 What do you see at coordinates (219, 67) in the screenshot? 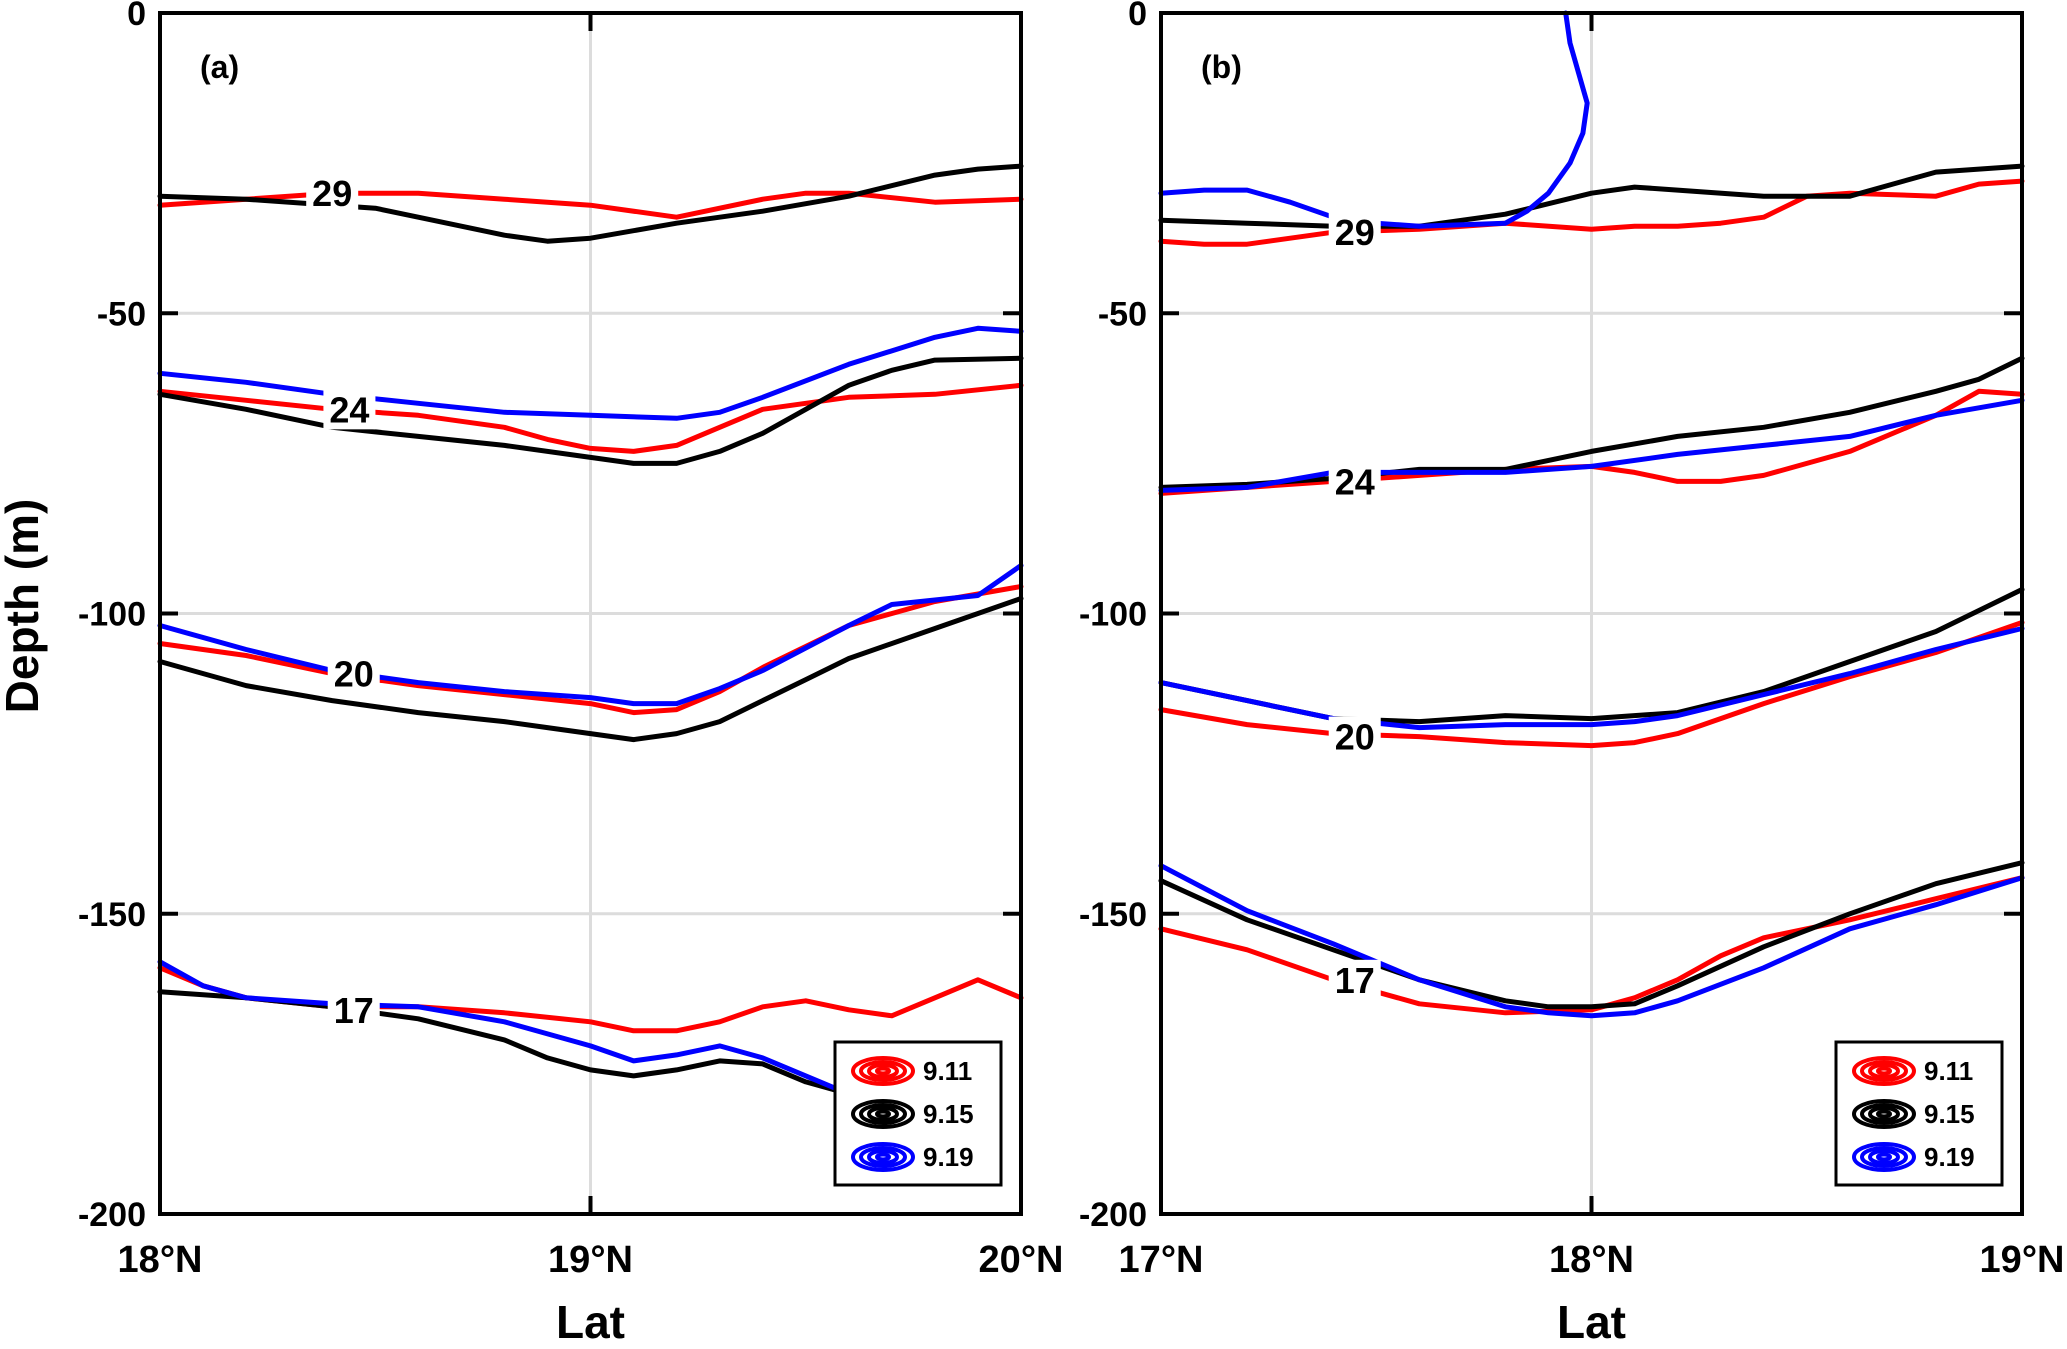
I see `panel-label: (a)` at bounding box center [219, 67].